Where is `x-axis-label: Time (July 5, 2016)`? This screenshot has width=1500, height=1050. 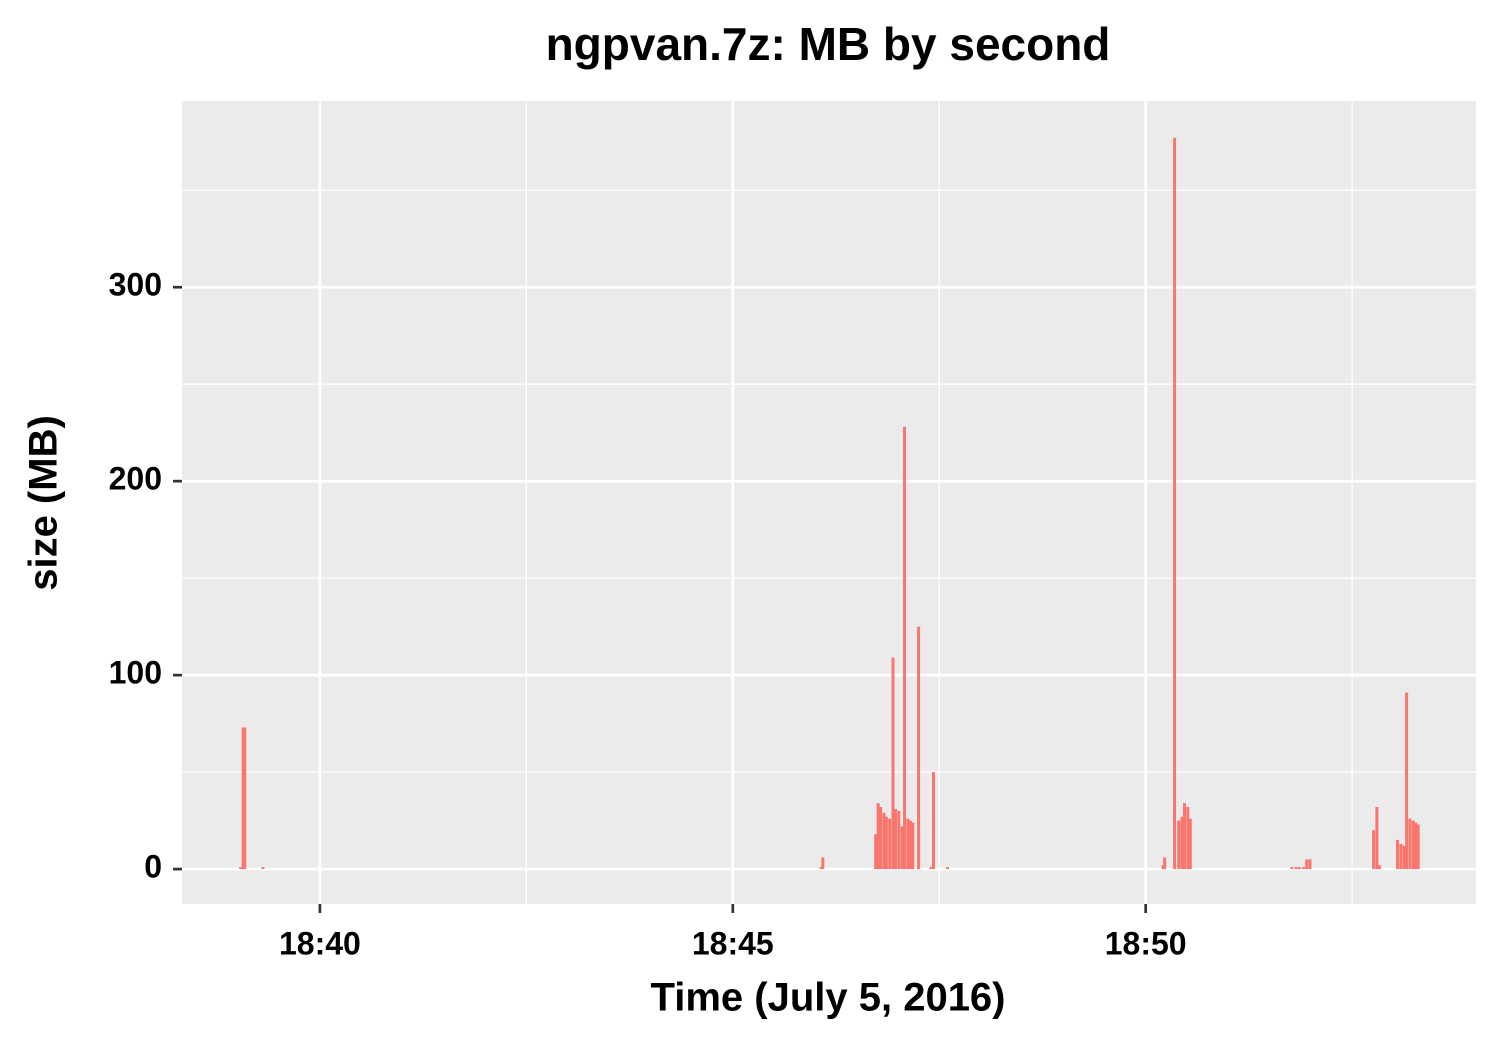 x-axis-label: Time (July 5, 2016) is located at coordinates (828, 998).